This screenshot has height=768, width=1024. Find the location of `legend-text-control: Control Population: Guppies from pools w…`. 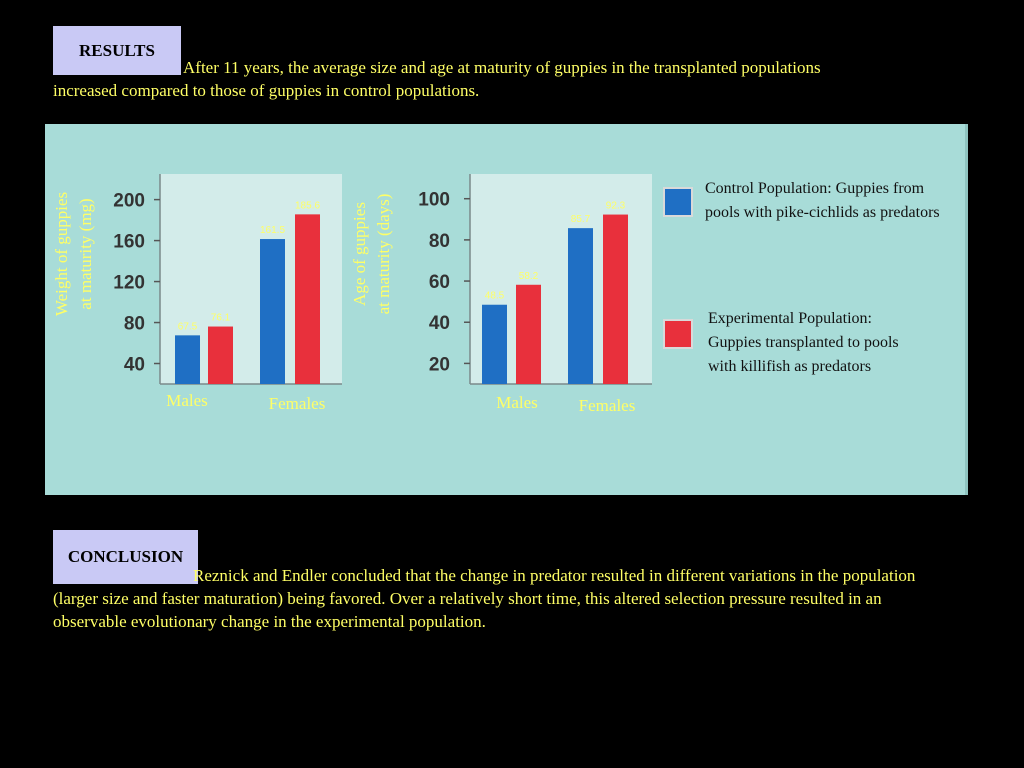

legend-text-control: Control Population: Guppies from pools w… is located at coordinates (822, 200).